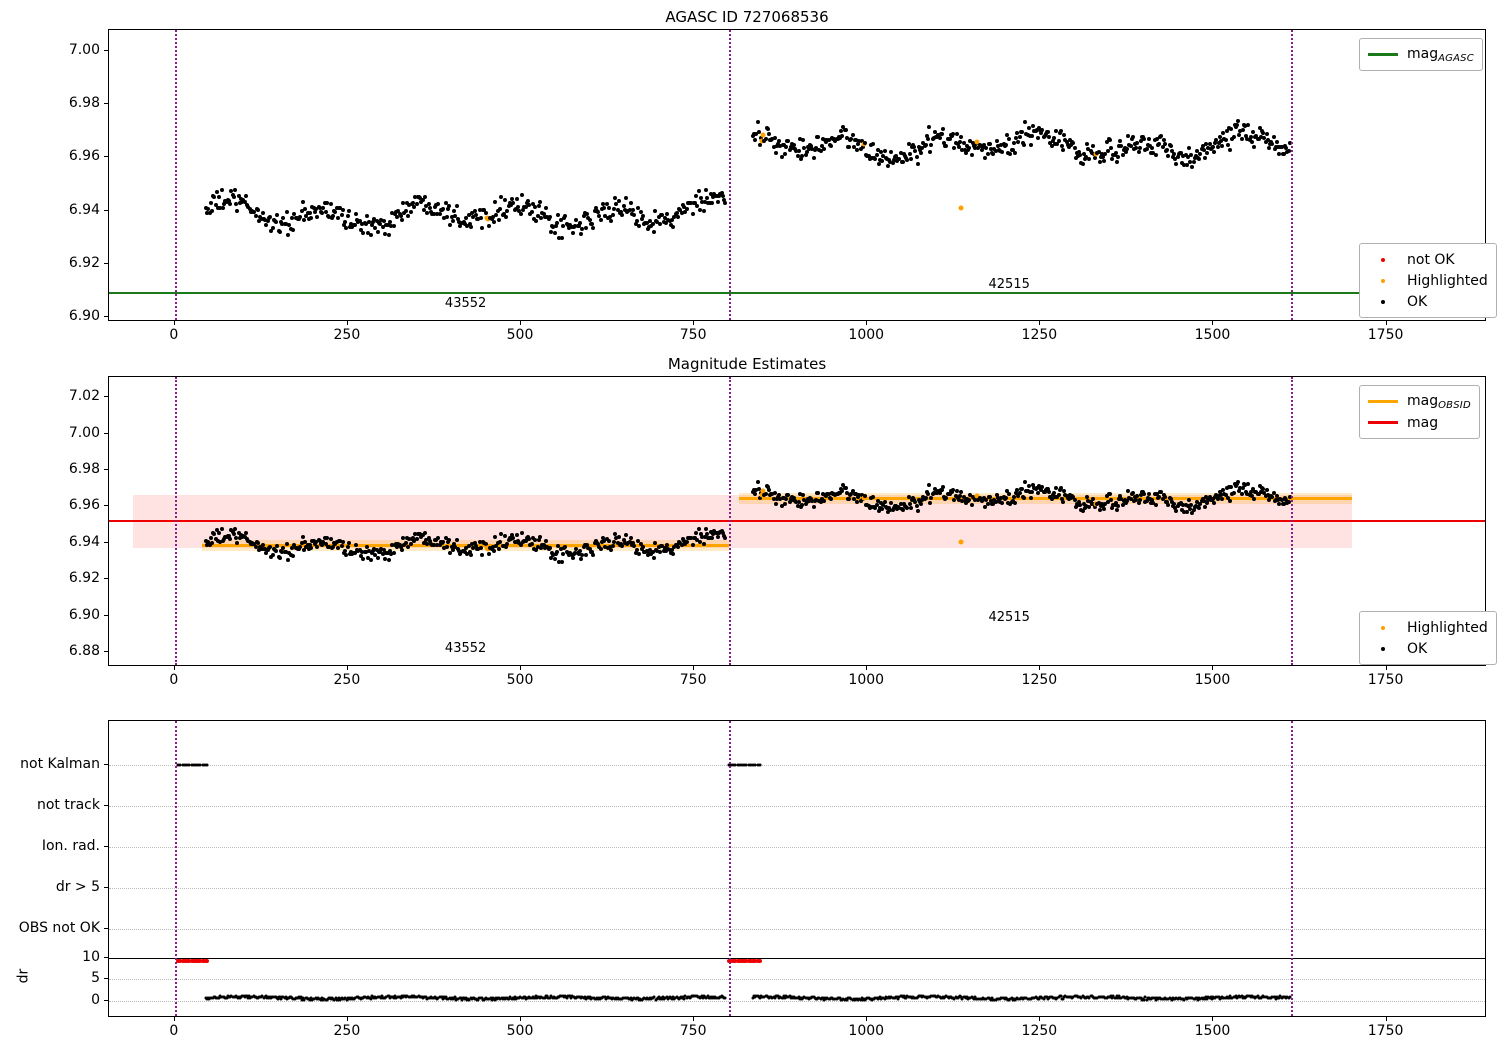  What do you see at coordinates (1421, 54) in the screenshot?
I see `legend-mag-agasc: magAGASC` at bounding box center [1421, 54].